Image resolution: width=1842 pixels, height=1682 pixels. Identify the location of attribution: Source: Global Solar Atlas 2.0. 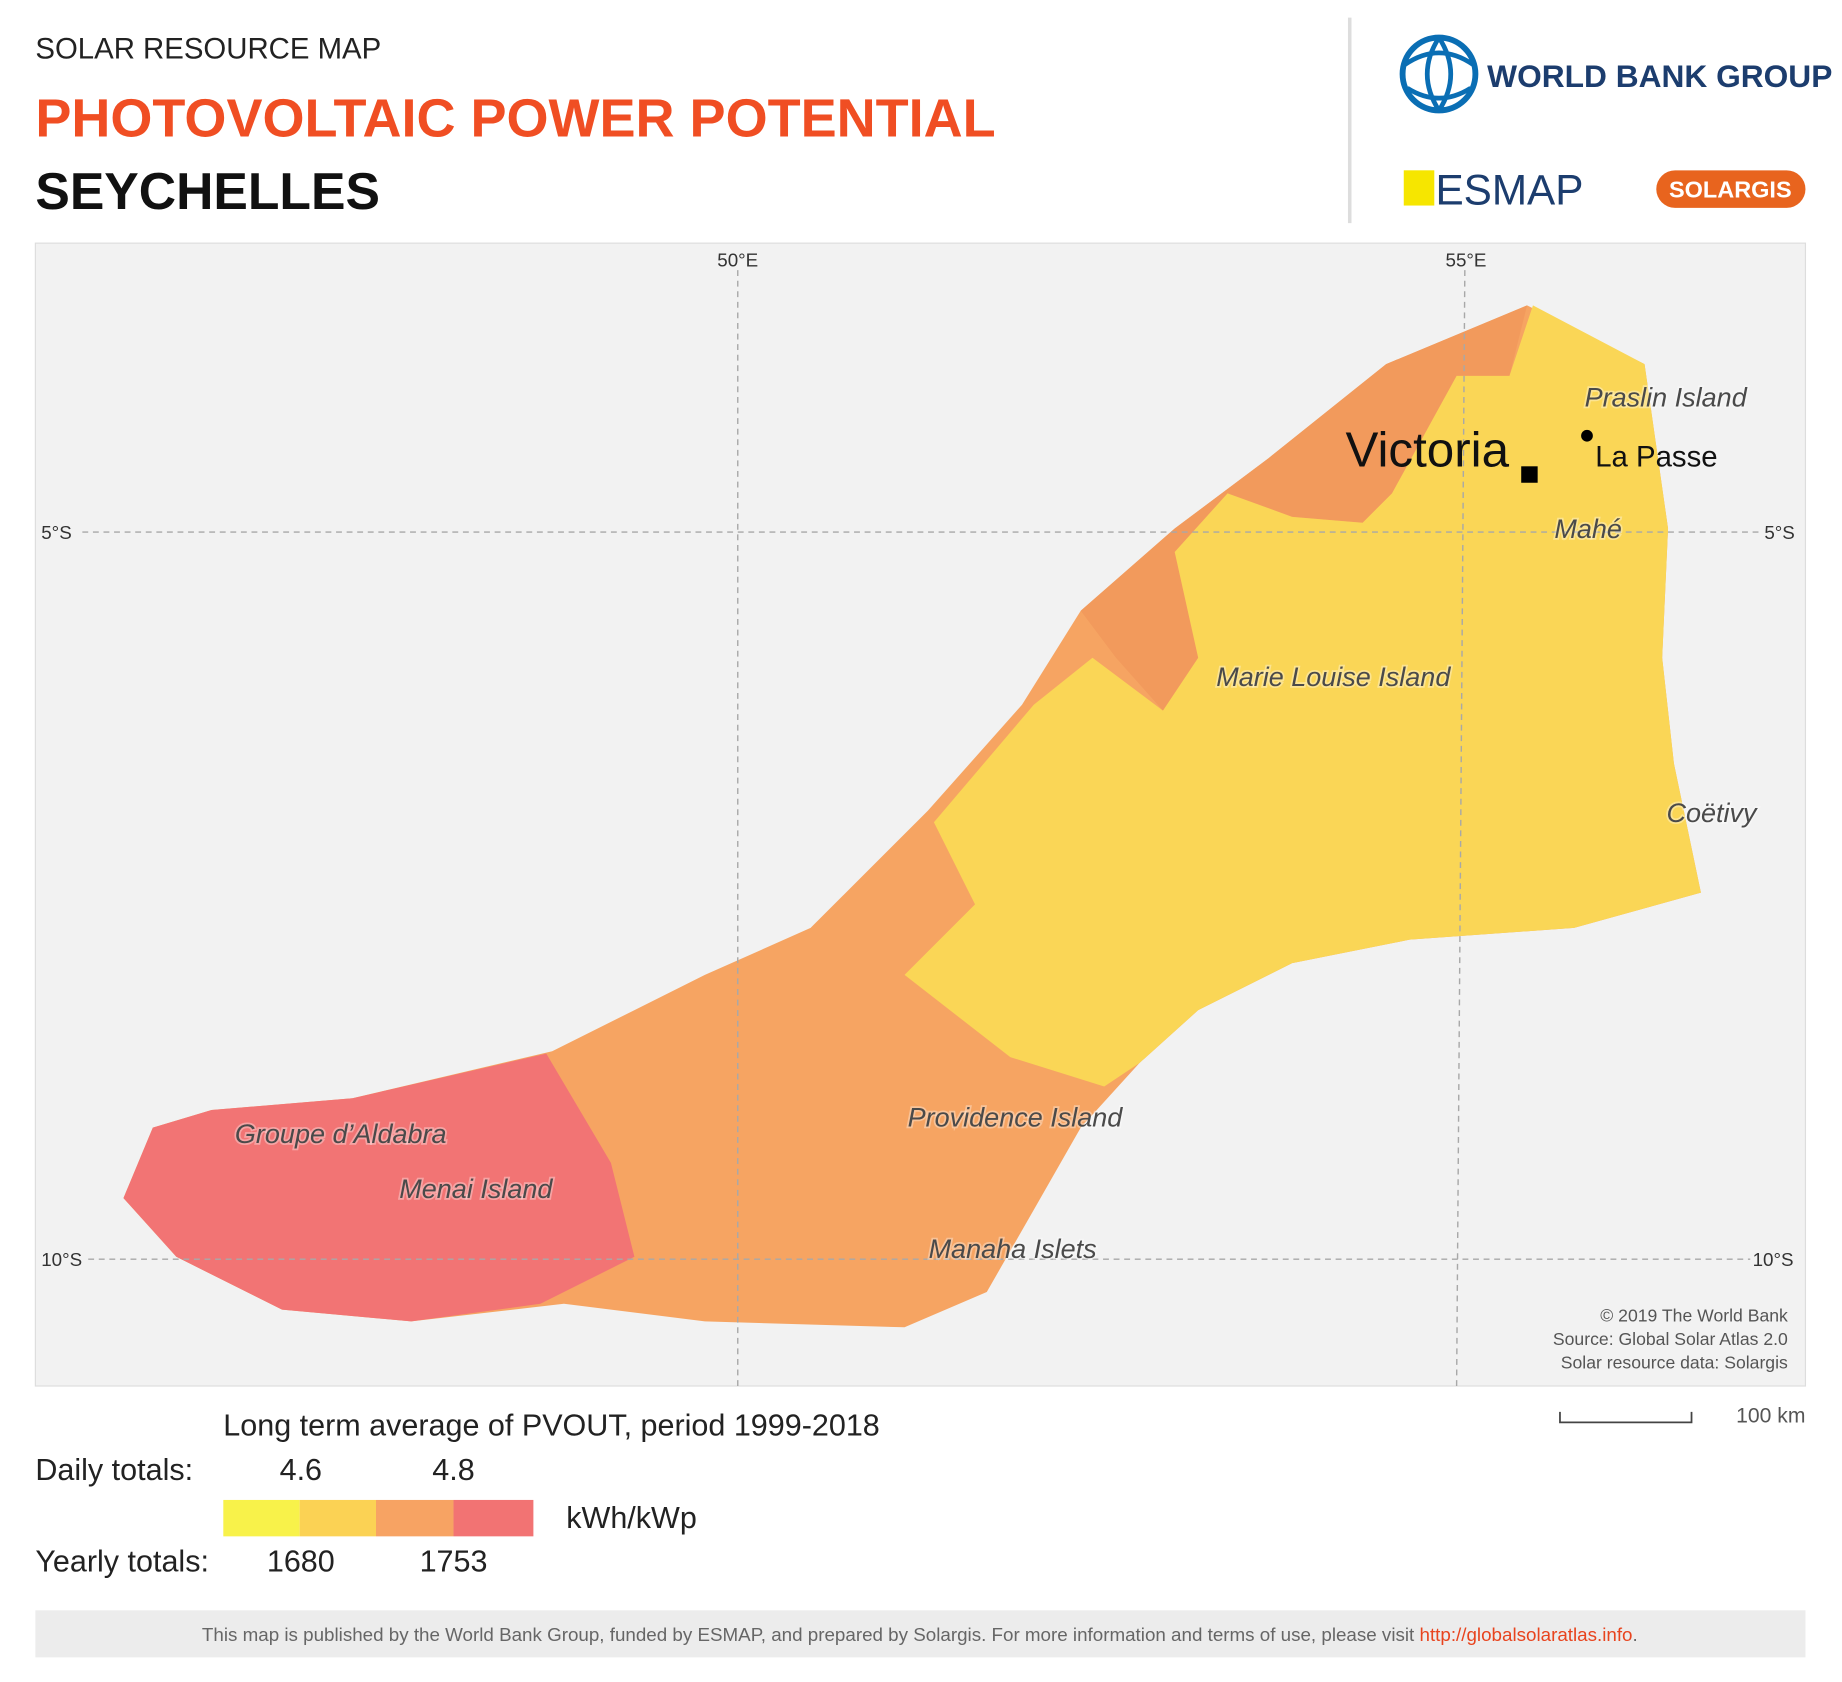
(1670, 1339).